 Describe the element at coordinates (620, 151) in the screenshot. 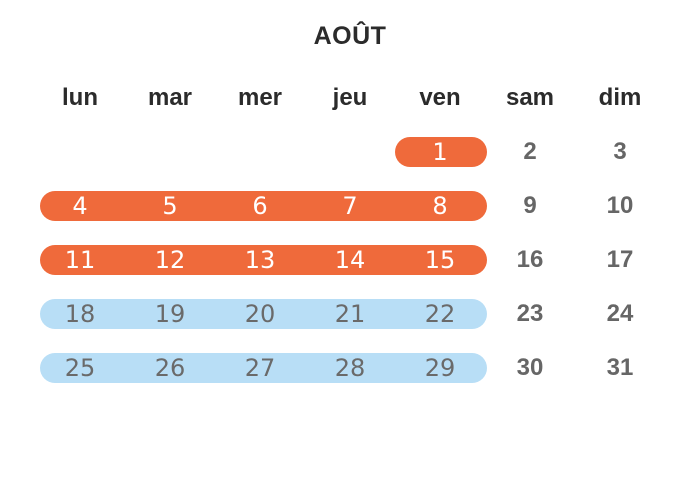

I see `day-3: 3` at that location.